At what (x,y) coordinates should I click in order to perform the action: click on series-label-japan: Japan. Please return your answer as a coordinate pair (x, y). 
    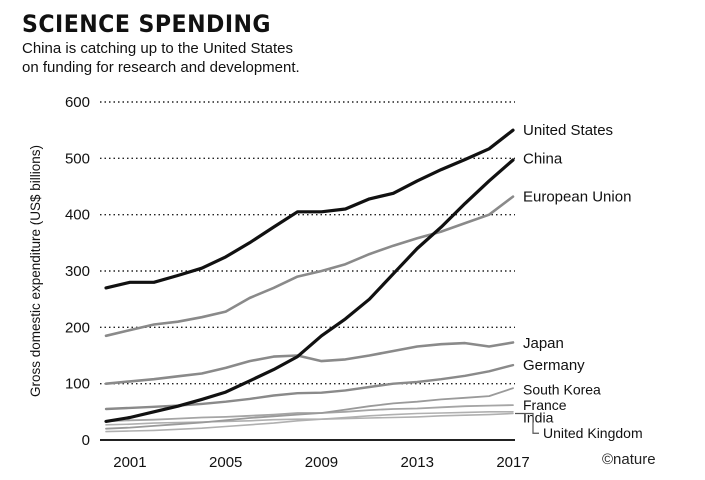
    Looking at the image, I should click on (543, 343).